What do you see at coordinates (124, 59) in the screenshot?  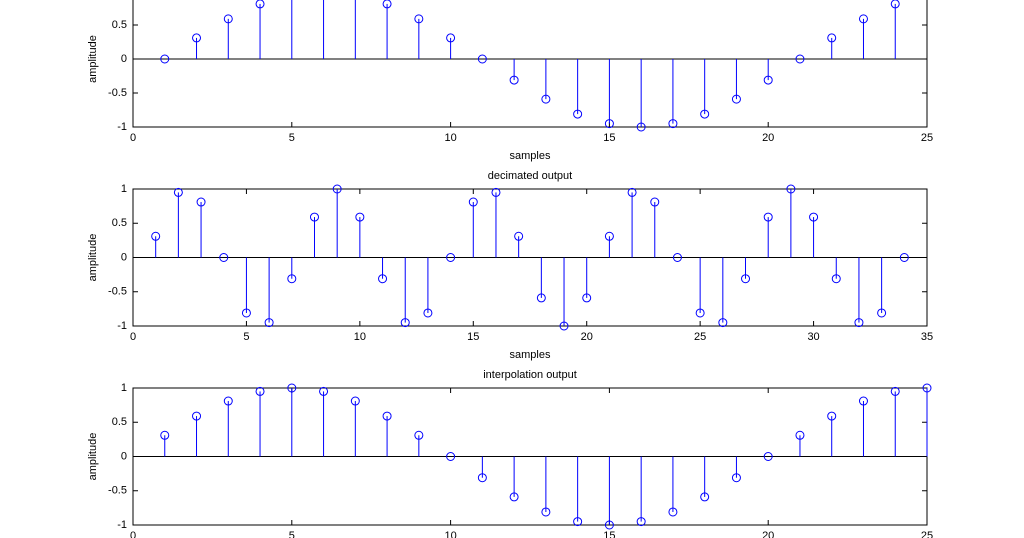 I see `y-tick-label: 0` at bounding box center [124, 59].